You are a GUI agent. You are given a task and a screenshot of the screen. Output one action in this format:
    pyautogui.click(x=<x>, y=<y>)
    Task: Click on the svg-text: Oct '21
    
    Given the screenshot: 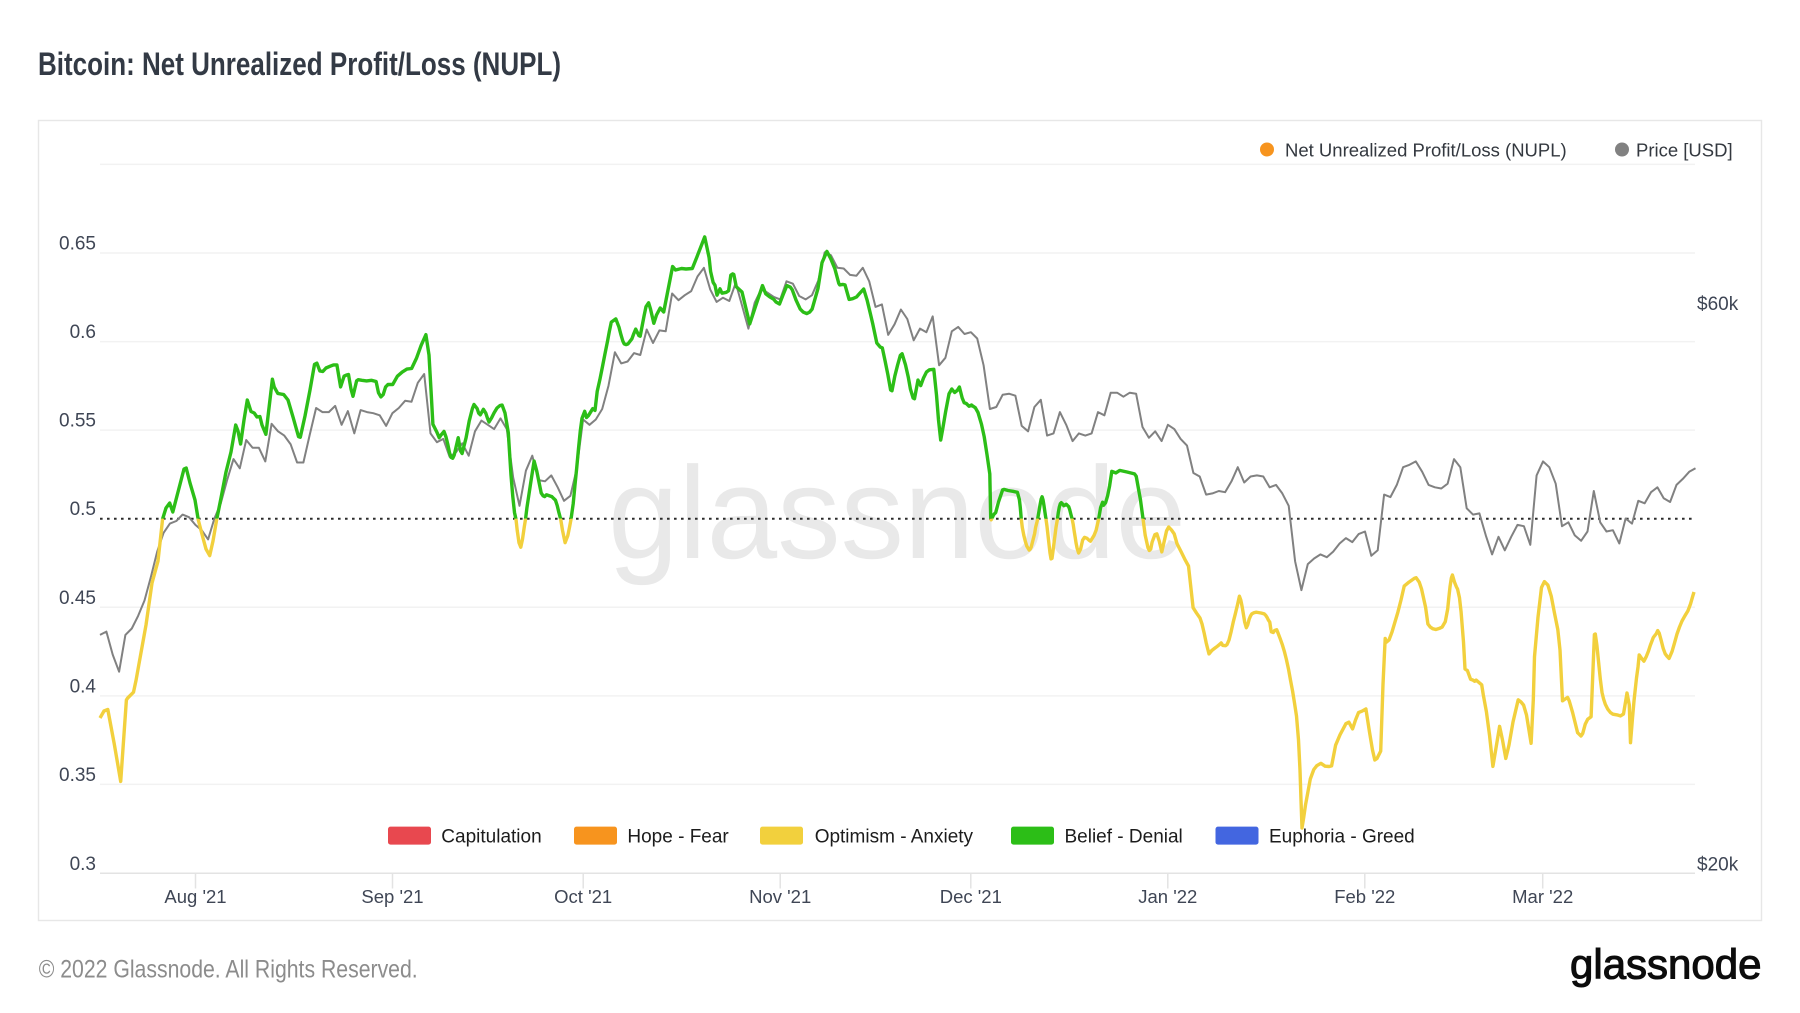 What is the action you would take?
    pyautogui.click(x=583, y=896)
    